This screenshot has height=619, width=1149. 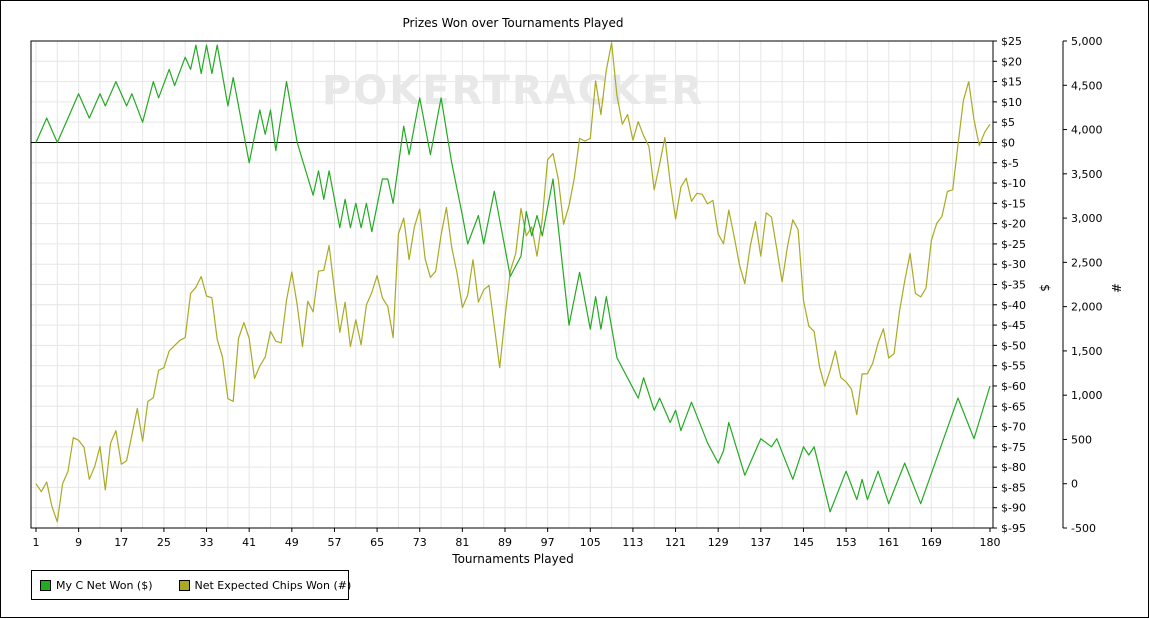 I want to click on y-right-tick-label: 5,000, so click(x=1087, y=41).